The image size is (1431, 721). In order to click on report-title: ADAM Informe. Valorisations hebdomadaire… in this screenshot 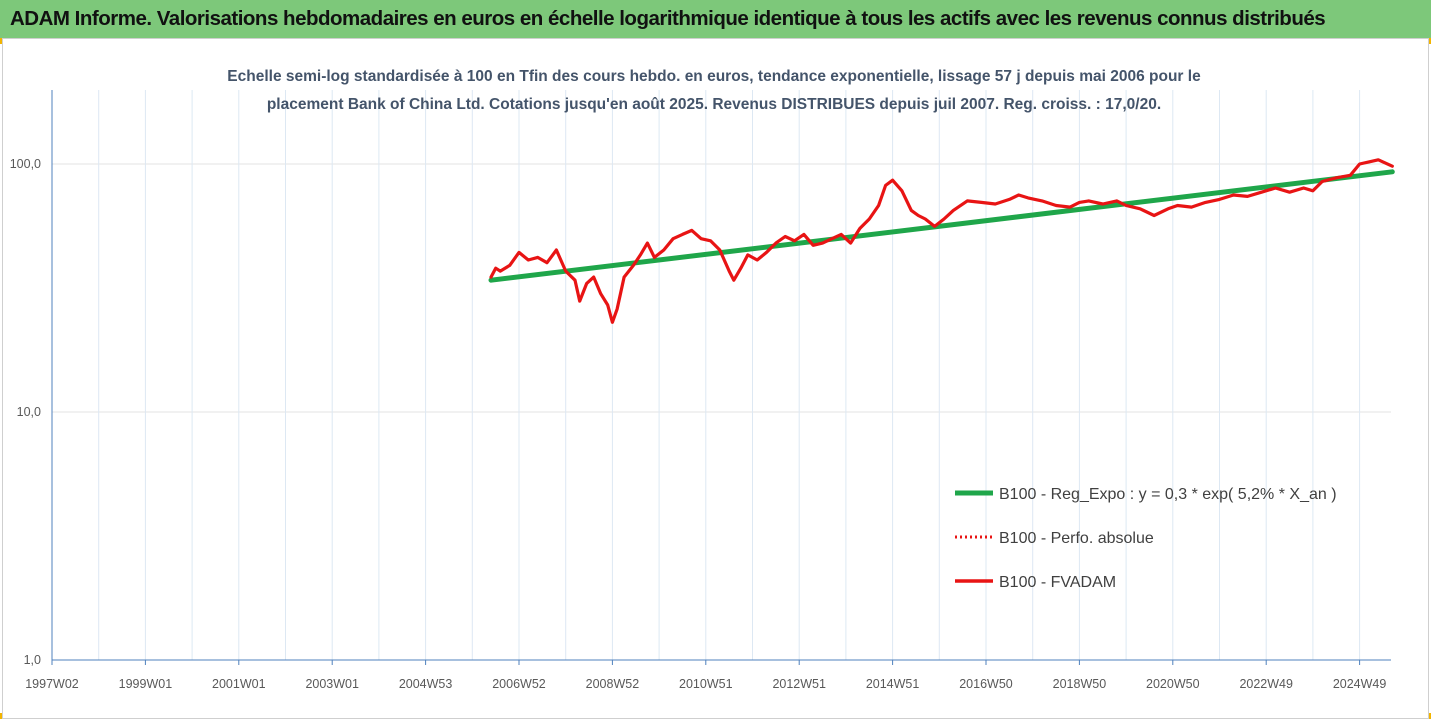, I will do `click(668, 18)`.